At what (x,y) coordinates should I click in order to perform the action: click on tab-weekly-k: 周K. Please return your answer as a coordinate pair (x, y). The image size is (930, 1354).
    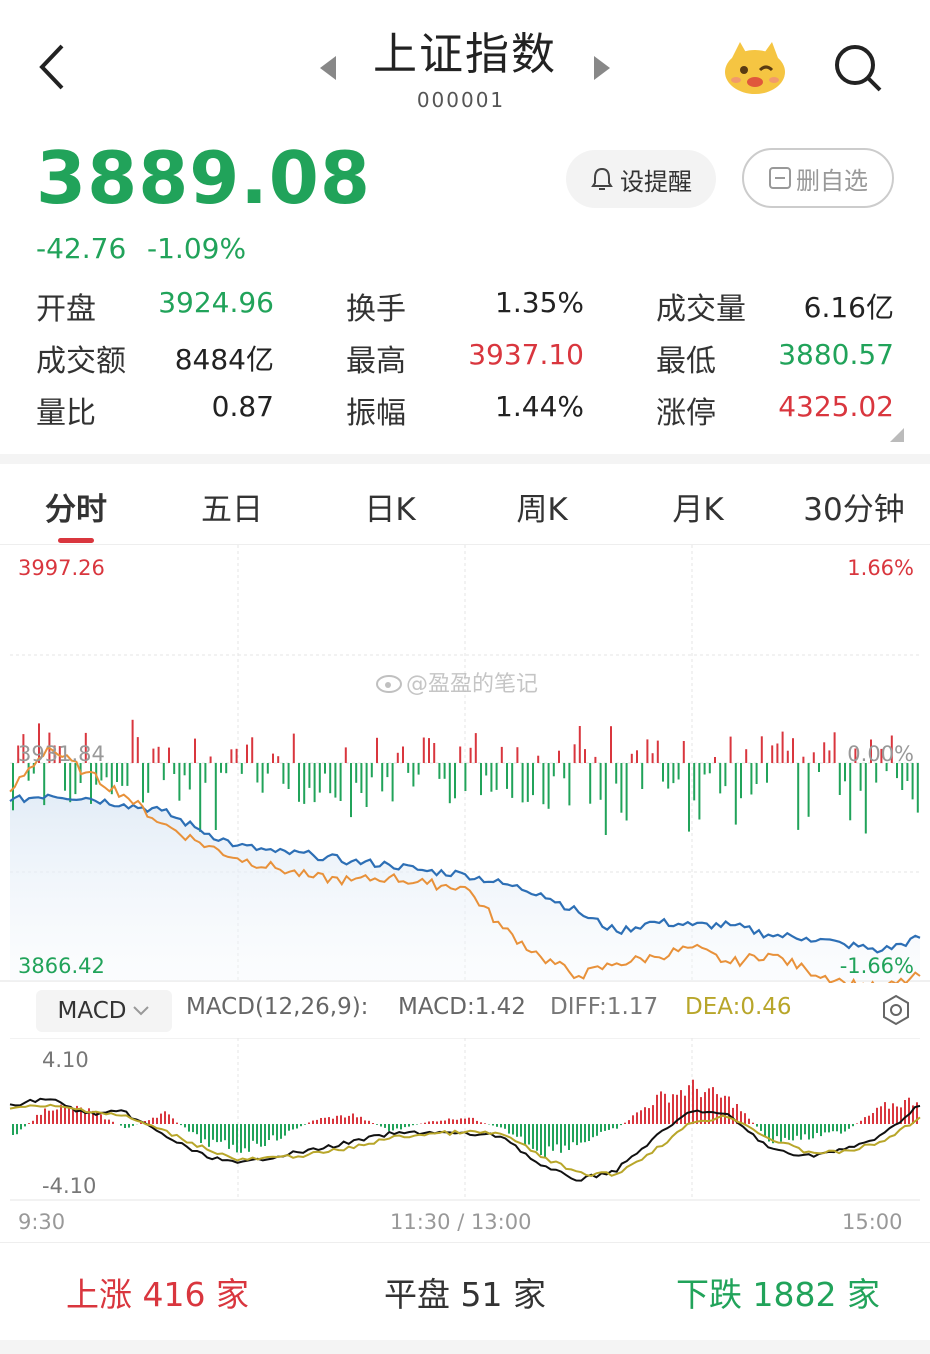
    Looking at the image, I should click on (542, 510).